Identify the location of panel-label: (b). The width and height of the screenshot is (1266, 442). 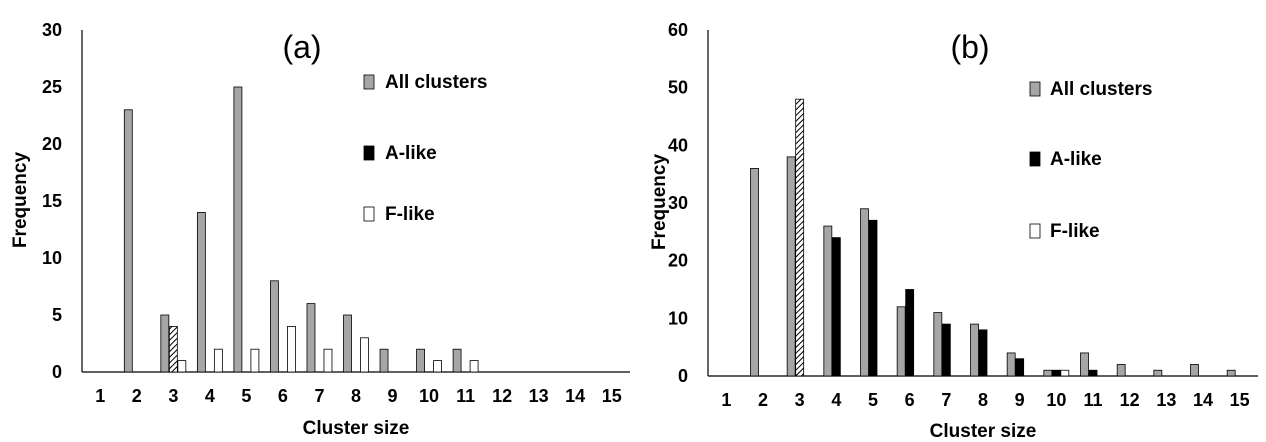
(969, 47).